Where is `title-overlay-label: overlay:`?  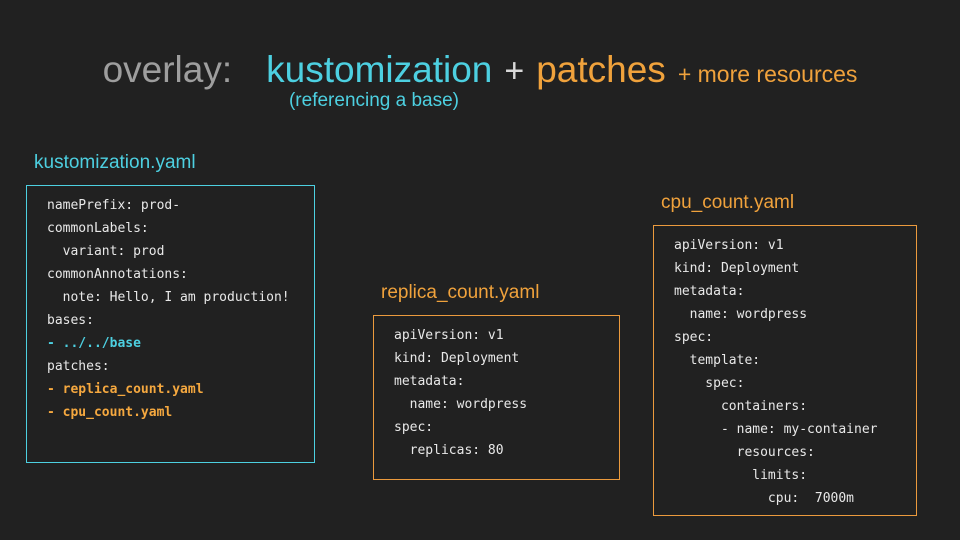
title-overlay-label: overlay: is located at coordinates (167, 69).